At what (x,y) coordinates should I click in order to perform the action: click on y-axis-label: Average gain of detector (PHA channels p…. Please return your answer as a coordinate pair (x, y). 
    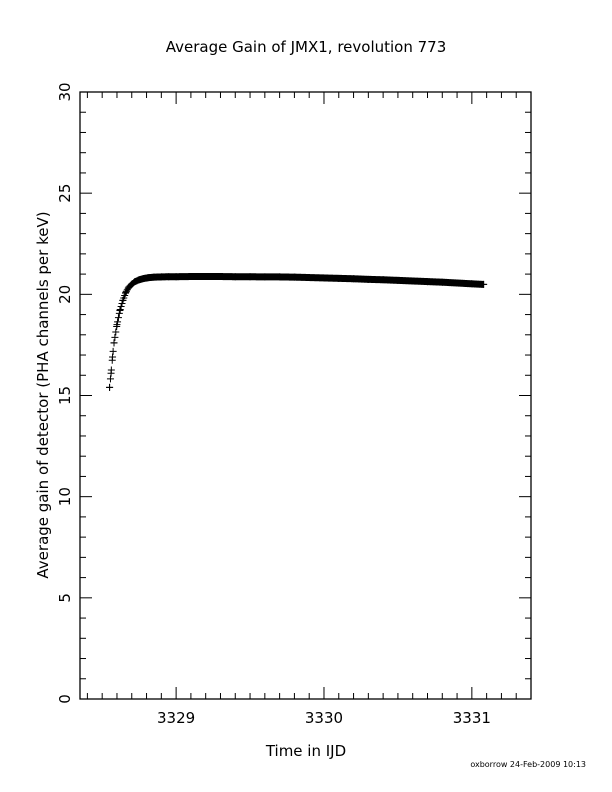
    Looking at the image, I should click on (43, 394).